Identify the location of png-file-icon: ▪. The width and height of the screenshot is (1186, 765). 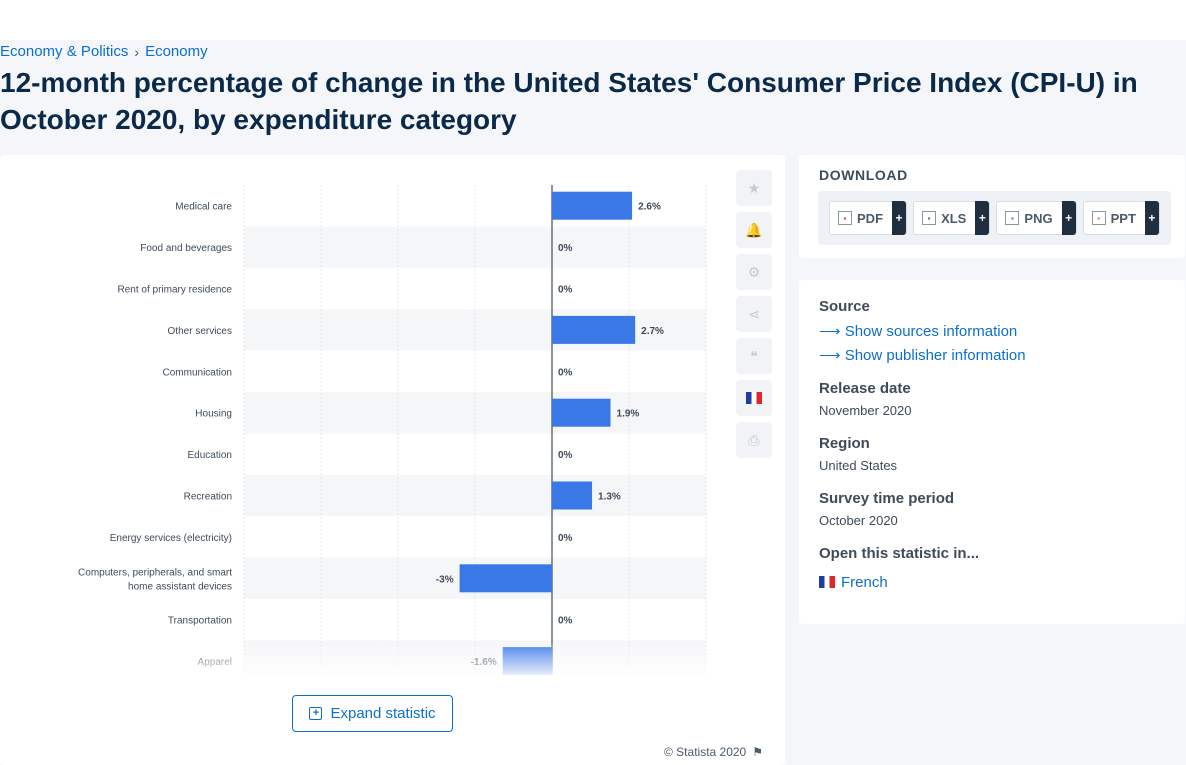
(1012, 218).